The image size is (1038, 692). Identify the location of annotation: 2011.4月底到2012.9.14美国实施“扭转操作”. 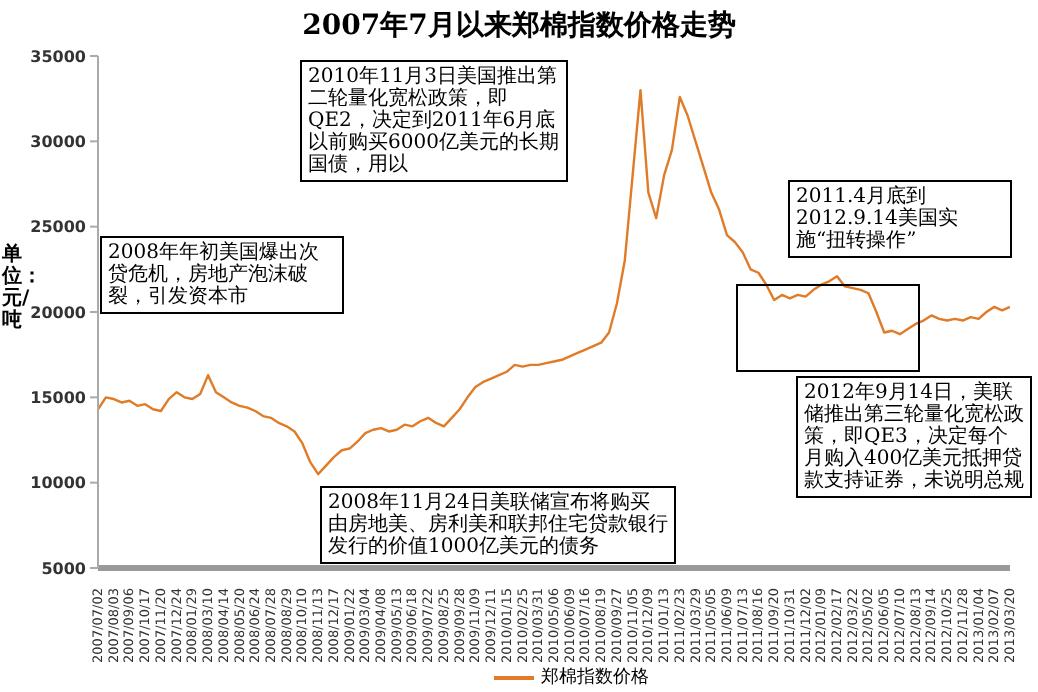
(900, 219).